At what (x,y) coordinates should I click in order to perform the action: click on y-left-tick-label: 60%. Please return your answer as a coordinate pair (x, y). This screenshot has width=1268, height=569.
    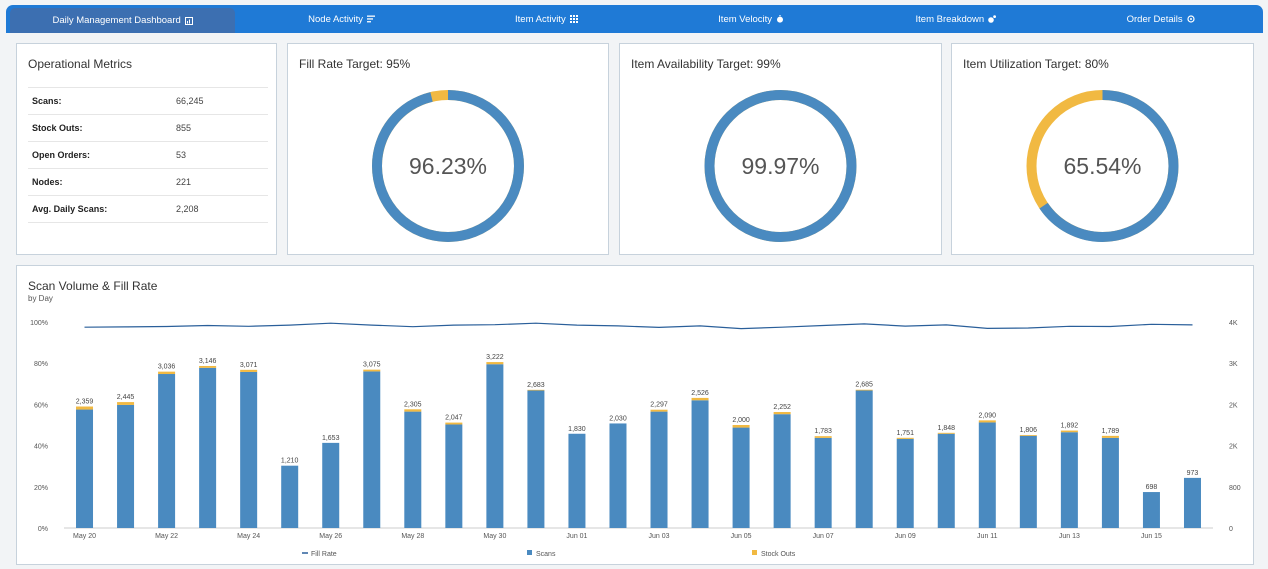
    Looking at the image, I should click on (41, 405).